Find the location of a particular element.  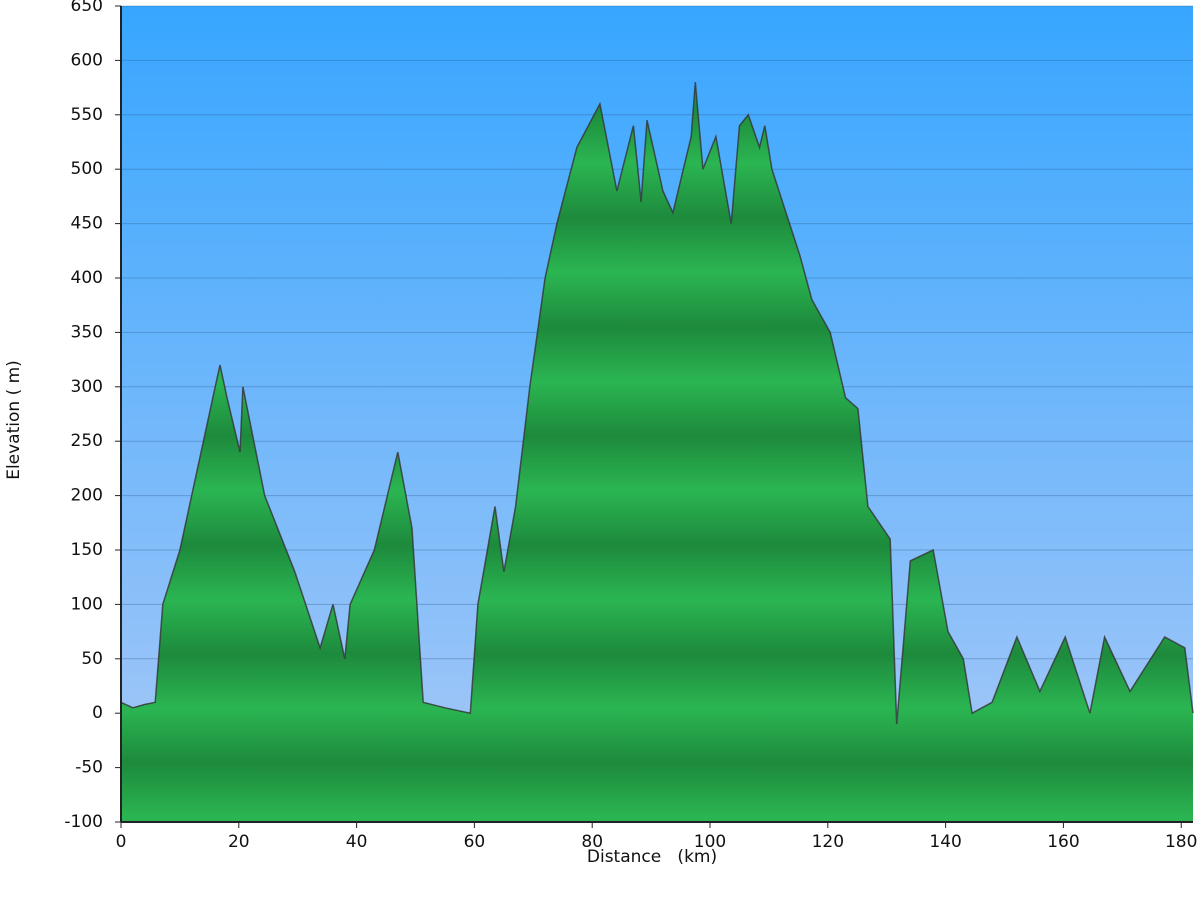

y-tick-label: 400 is located at coordinates (87, 278).